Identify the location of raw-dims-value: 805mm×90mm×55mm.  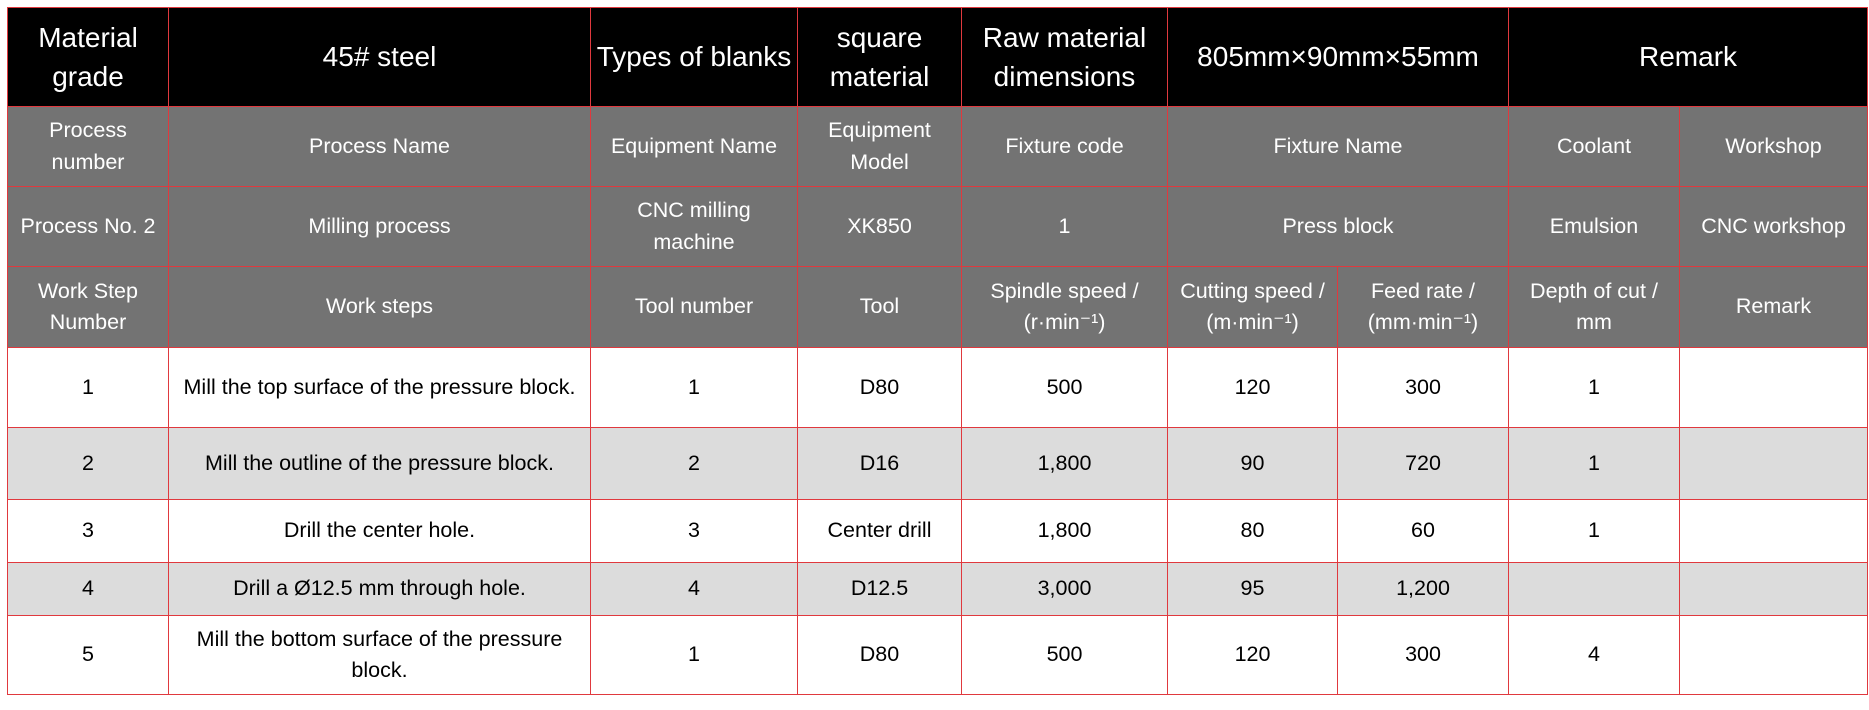
(1338, 57).